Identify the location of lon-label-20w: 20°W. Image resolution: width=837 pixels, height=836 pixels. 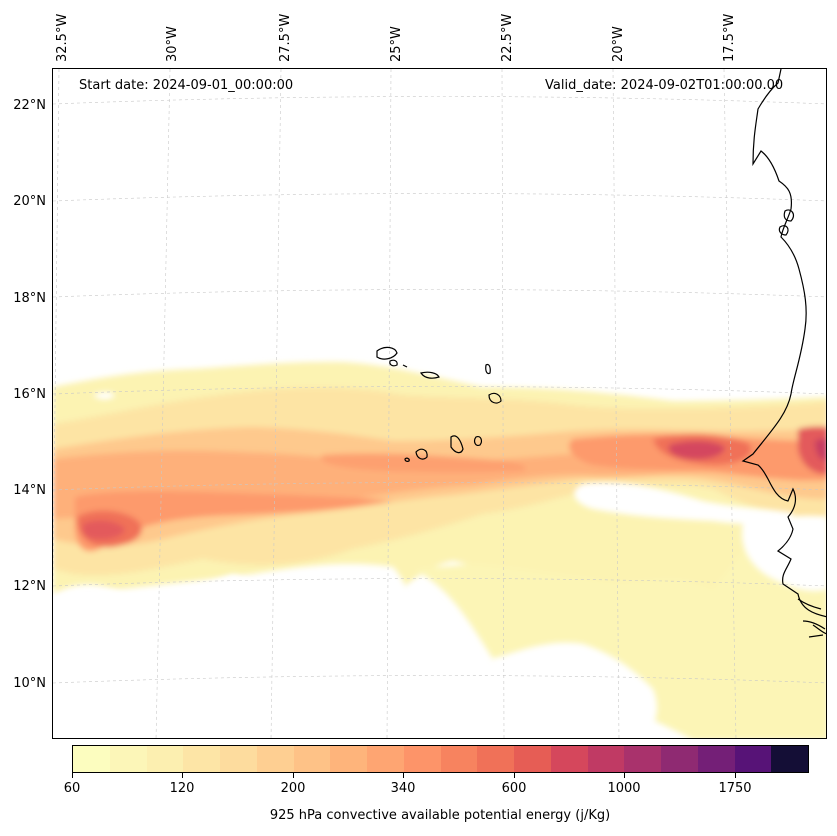
(618, 44).